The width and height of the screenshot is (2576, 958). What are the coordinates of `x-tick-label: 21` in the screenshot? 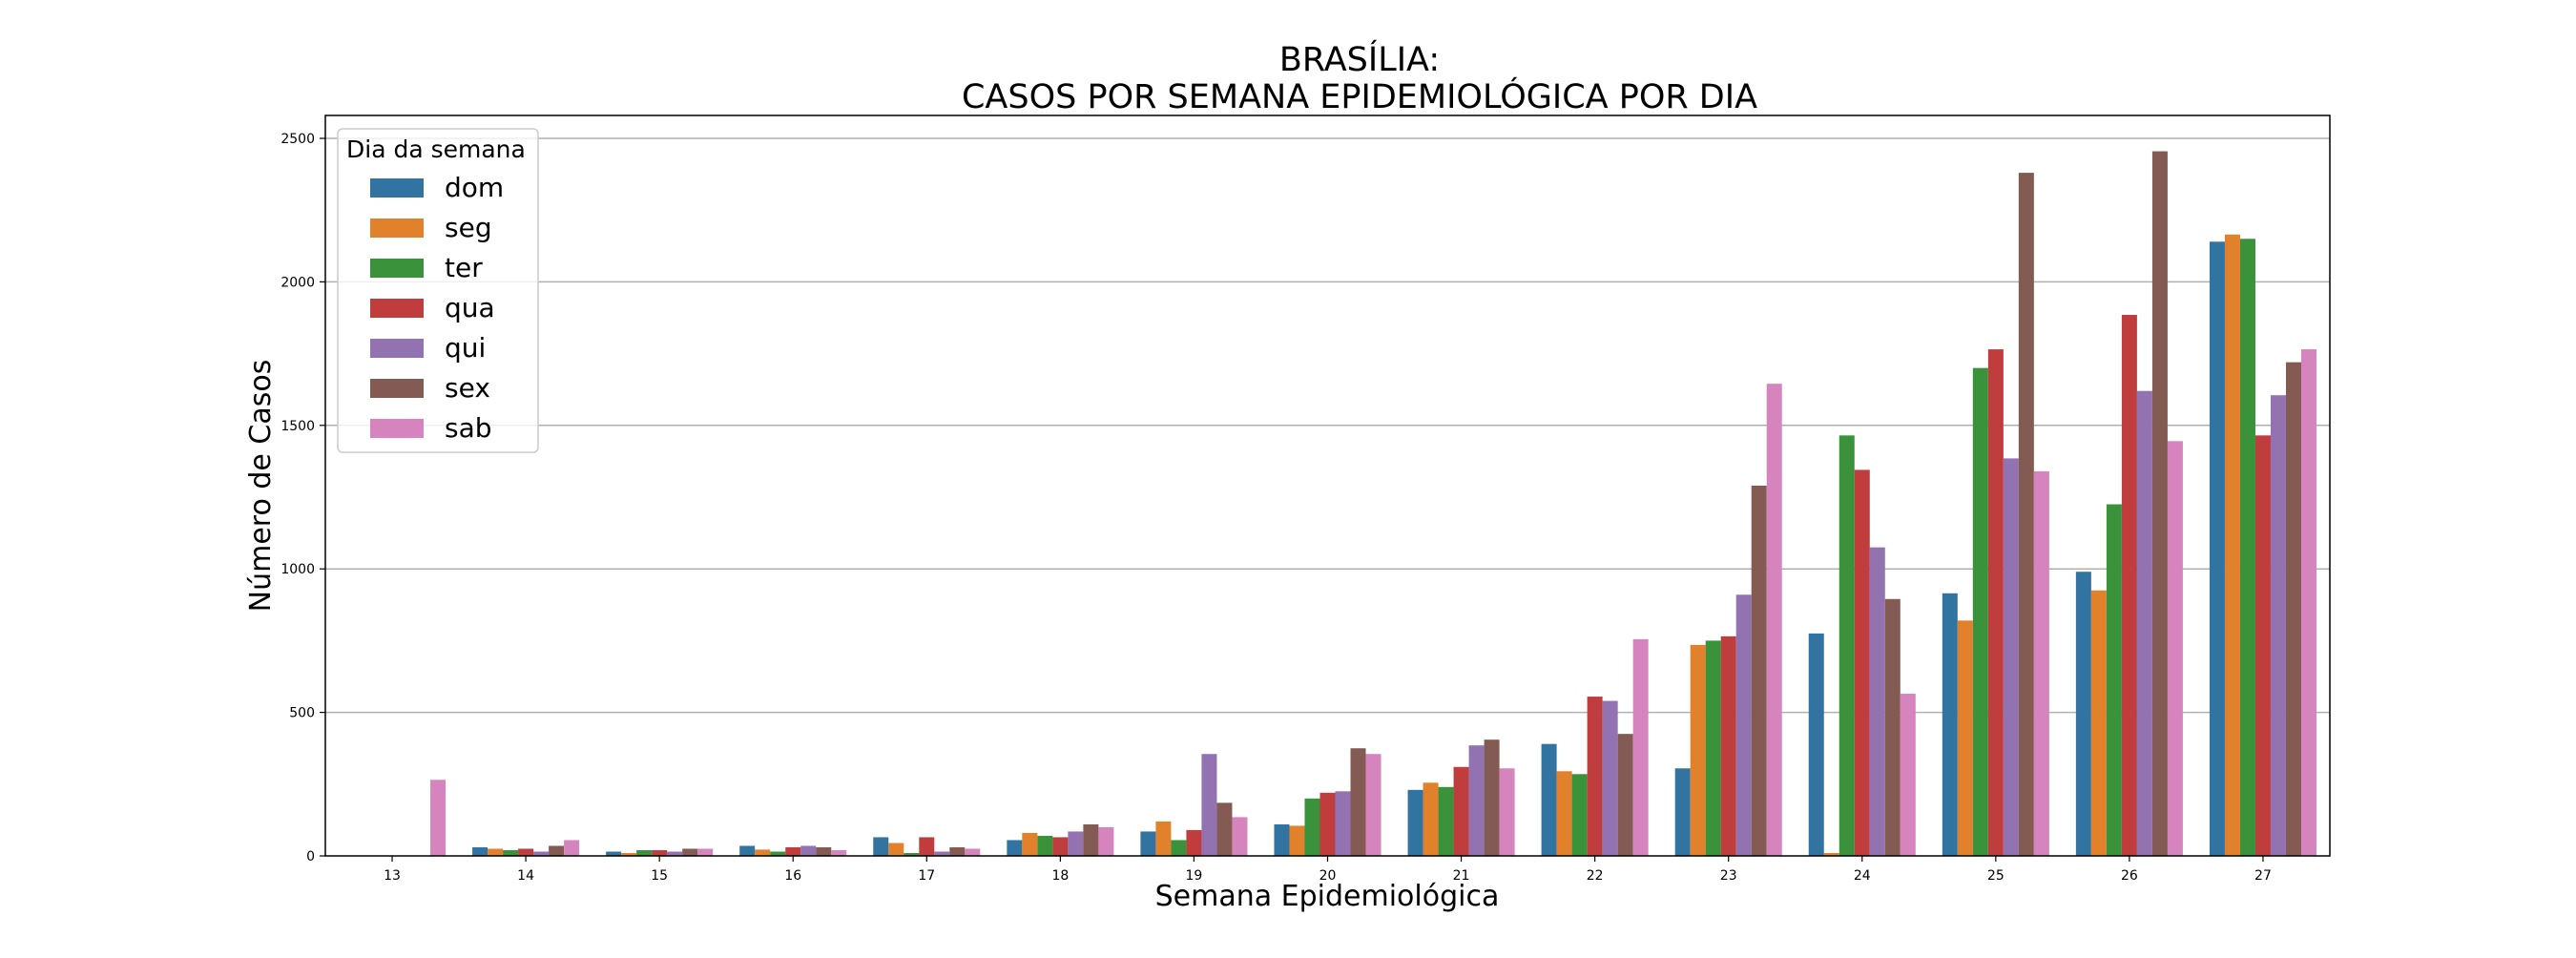 It's located at (1461, 876).